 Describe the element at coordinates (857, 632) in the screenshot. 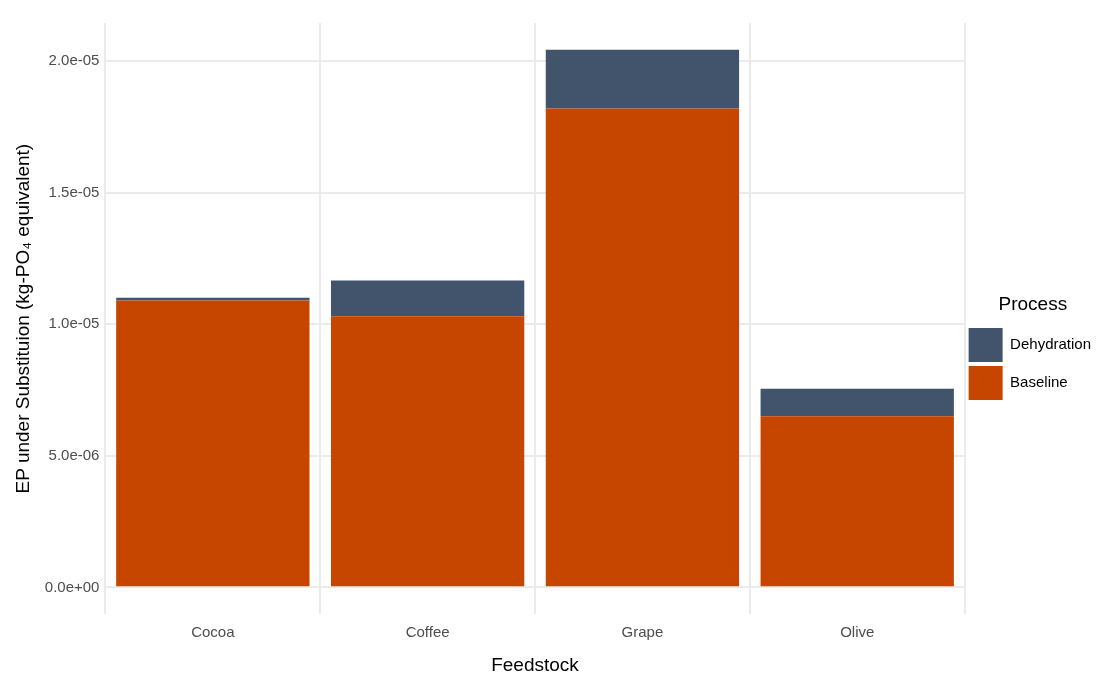

I see `x-tick-label: Olive` at that location.